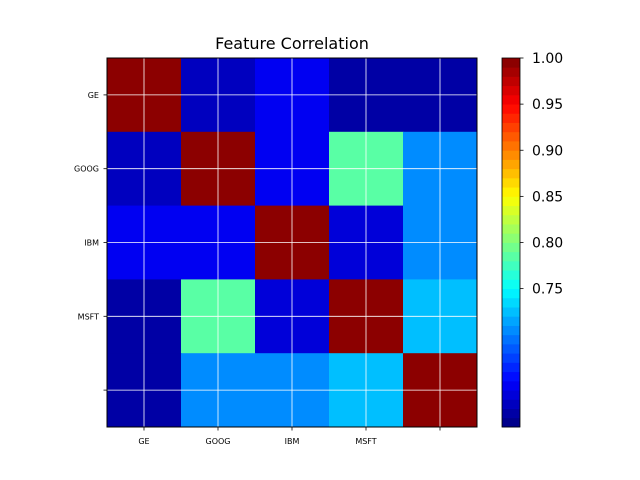 The height and width of the screenshot is (480, 640). Describe the element at coordinates (365, 441) in the screenshot. I see `x-tick-label: MSFT` at that location.